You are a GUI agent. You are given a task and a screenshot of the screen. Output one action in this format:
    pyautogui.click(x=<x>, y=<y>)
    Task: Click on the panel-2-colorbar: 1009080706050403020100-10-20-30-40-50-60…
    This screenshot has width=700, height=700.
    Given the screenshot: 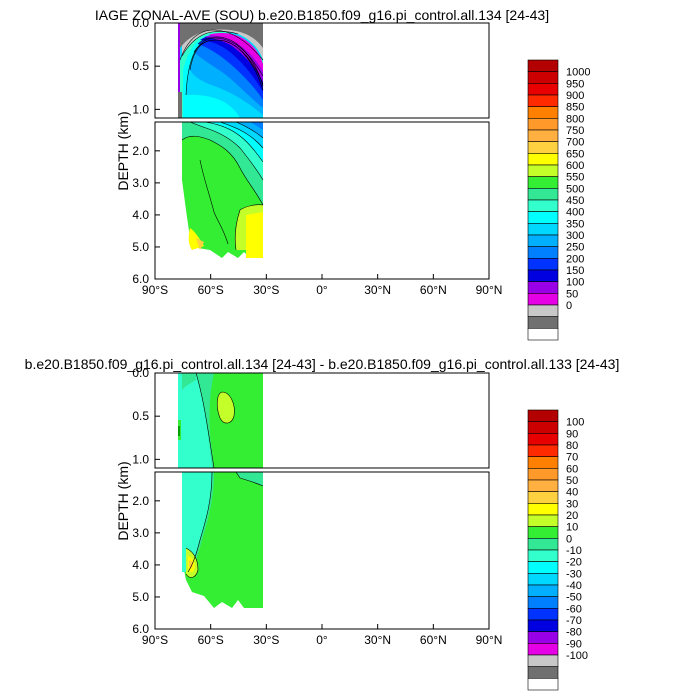 What is the action you would take?
    pyautogui.click(x=557, y=550)
    